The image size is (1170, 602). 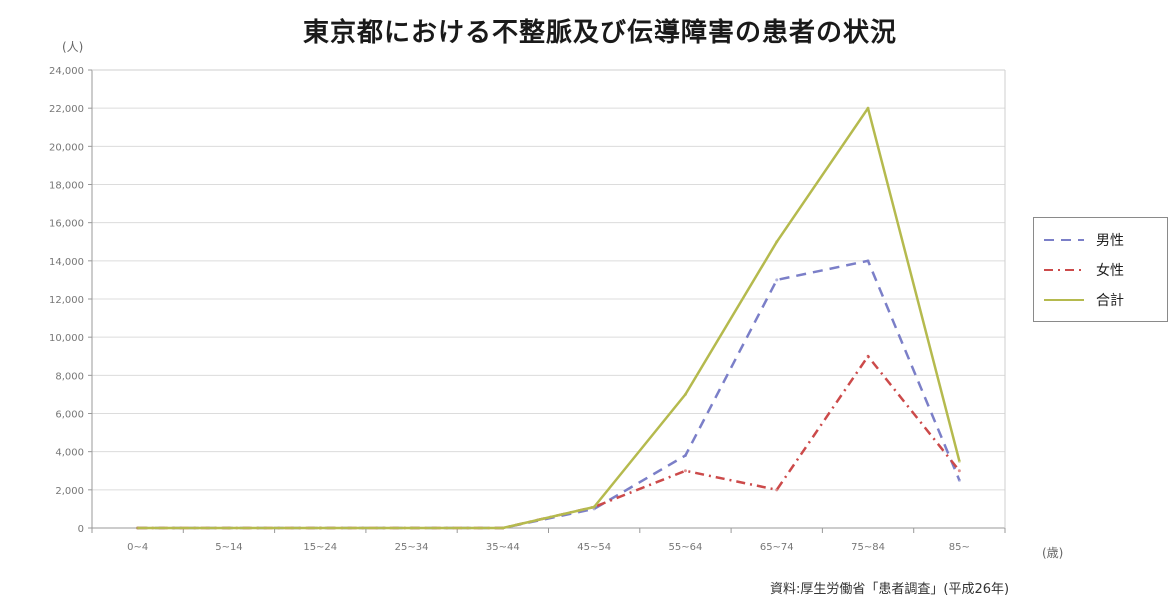 I want to click on y-tick-label: 16,000, so click(x=66, y=224).